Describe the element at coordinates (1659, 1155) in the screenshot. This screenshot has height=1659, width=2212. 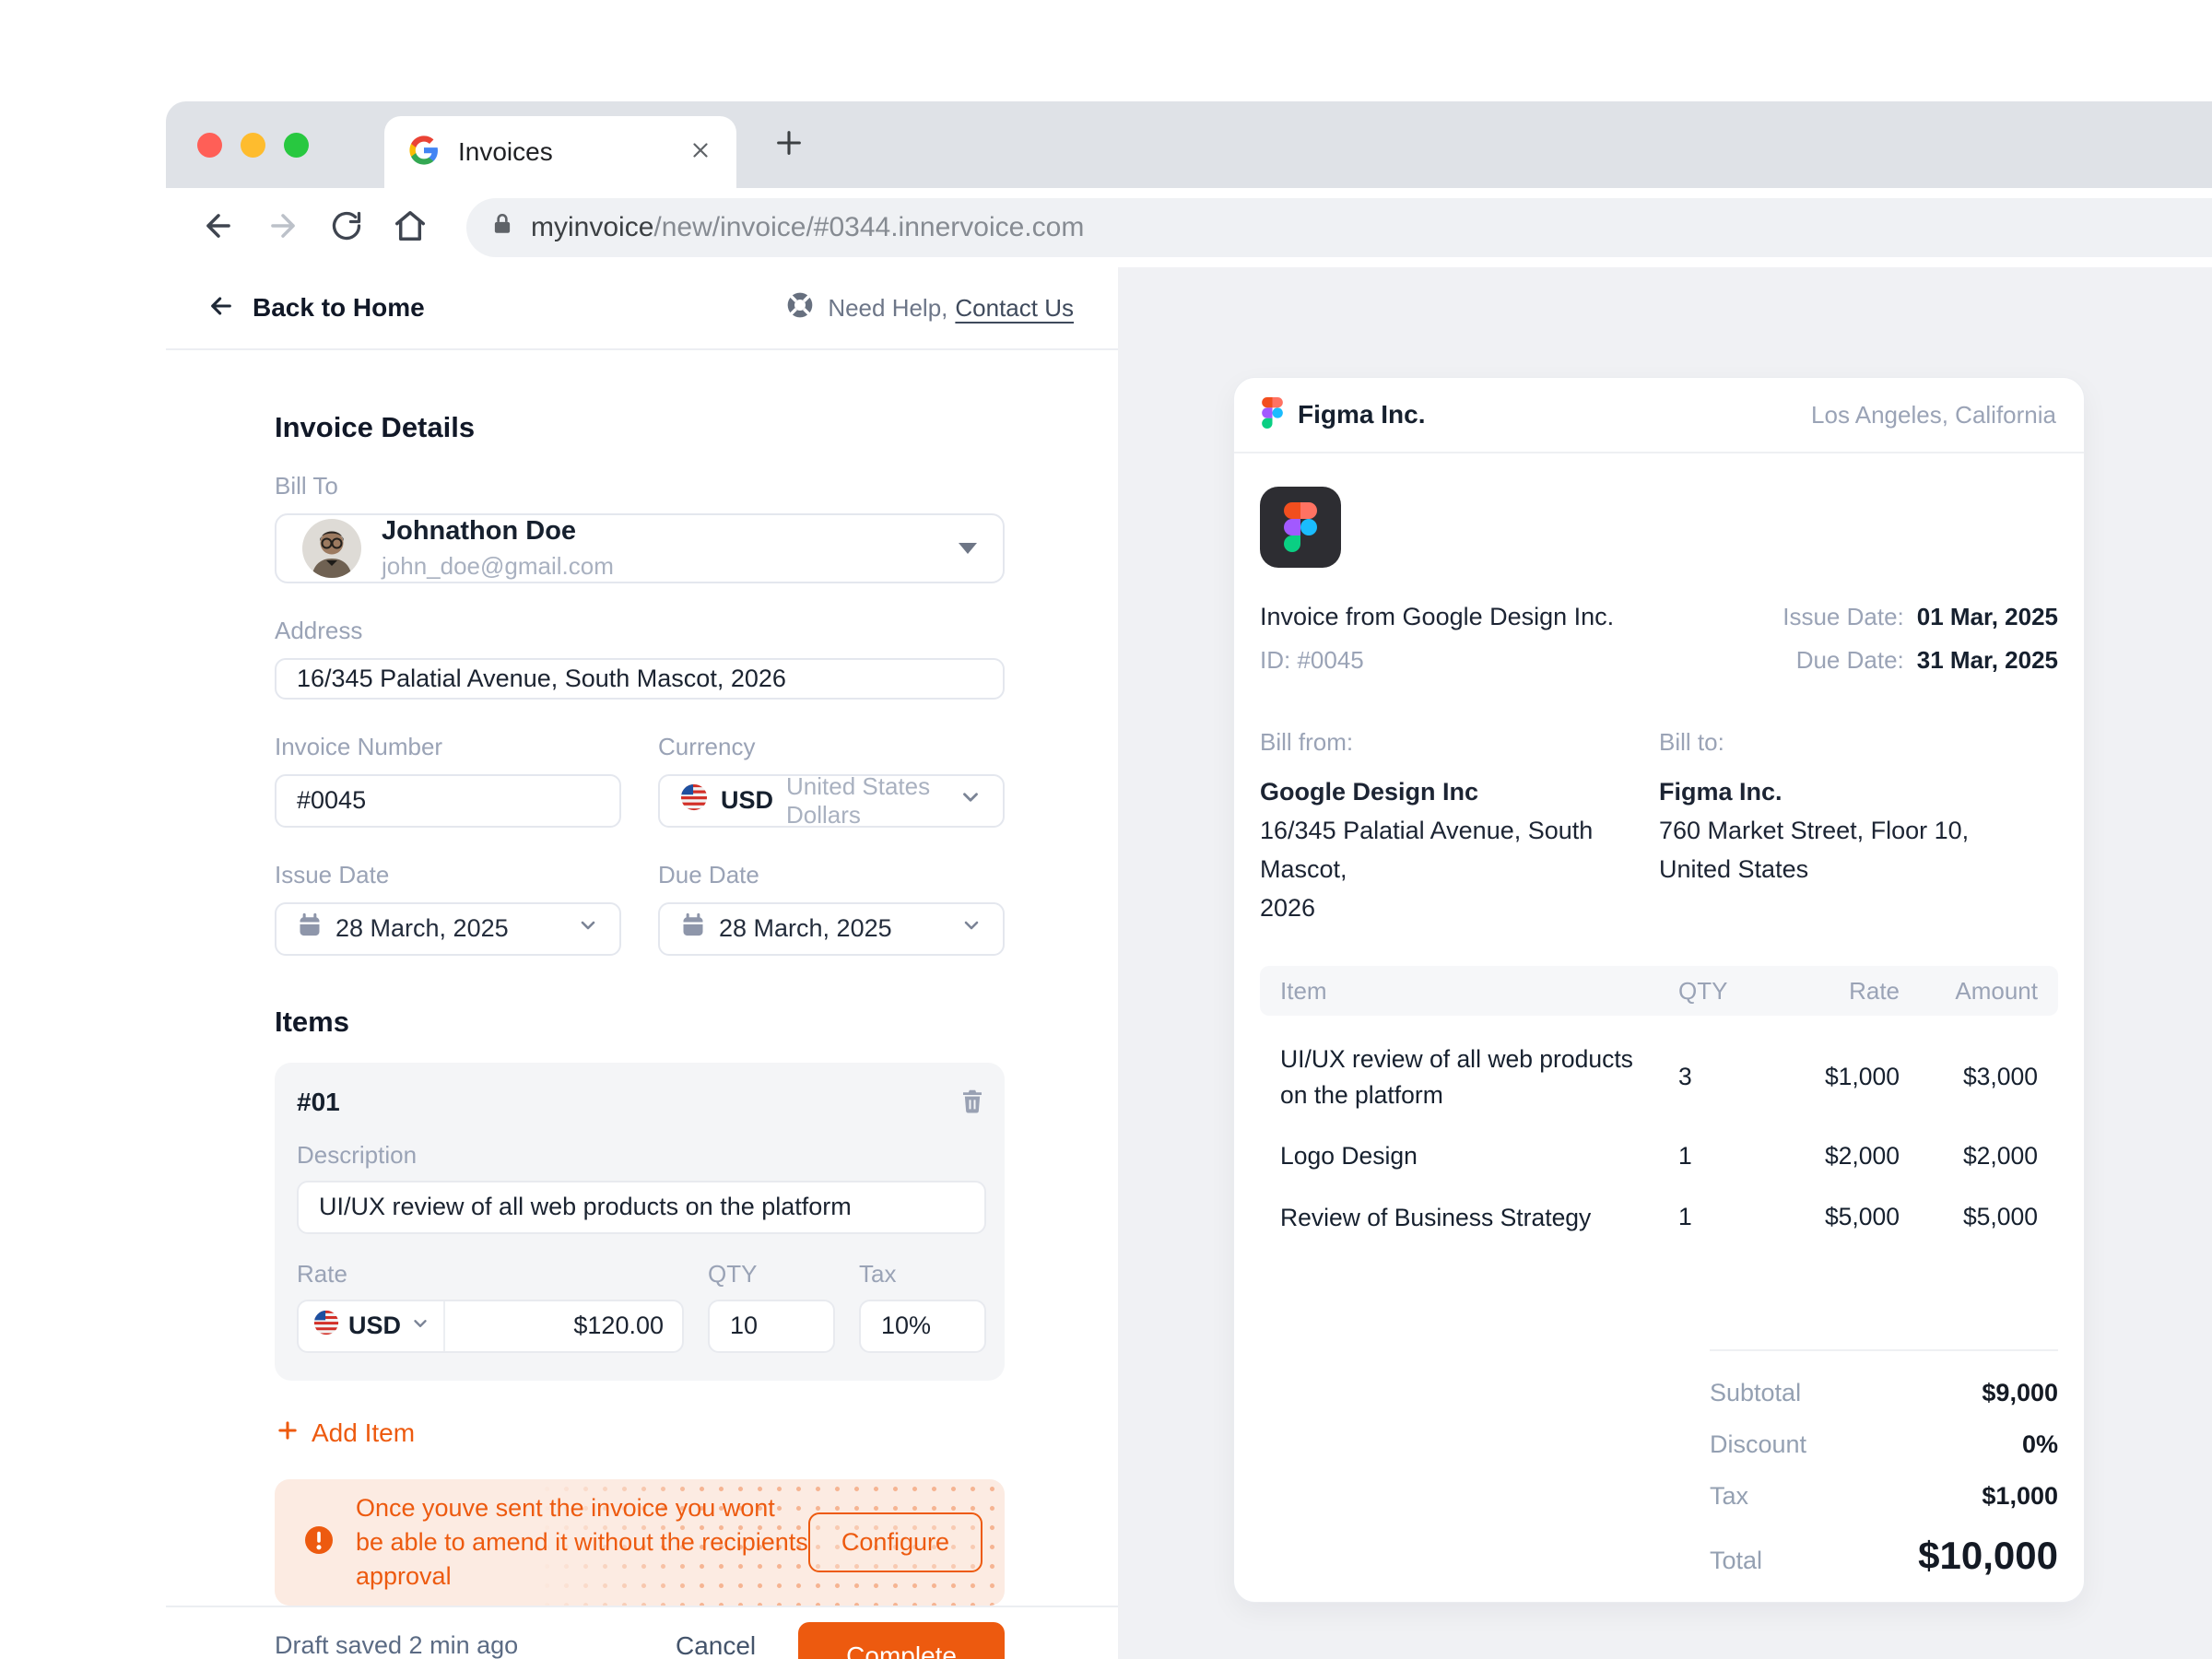
I see `table-row: Logo Design 1 $2,000 $2,000` at that location.